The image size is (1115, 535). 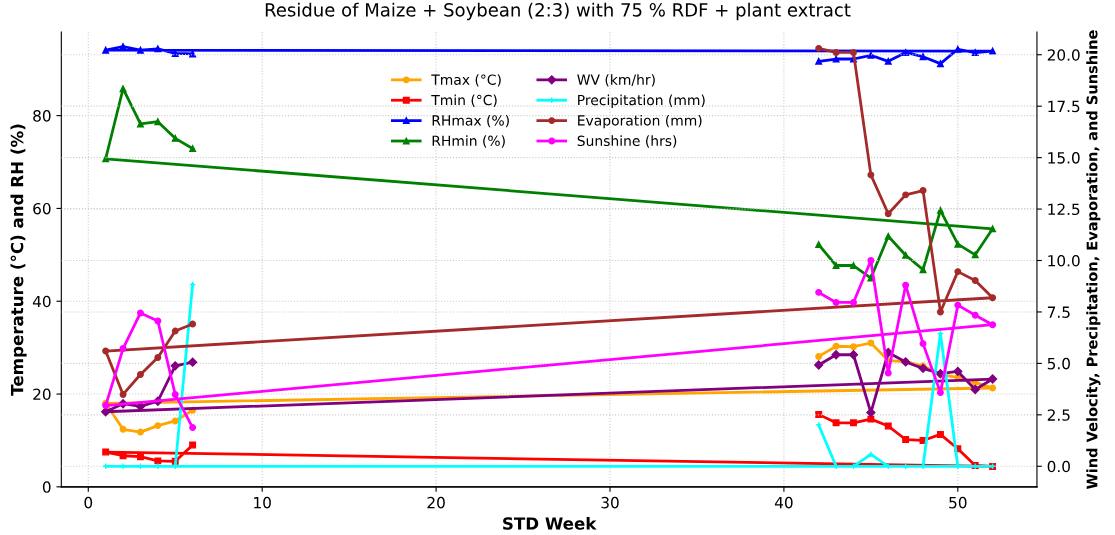 I want to click on y2-tick-label: 17.5, so click(x=1064, y=106).